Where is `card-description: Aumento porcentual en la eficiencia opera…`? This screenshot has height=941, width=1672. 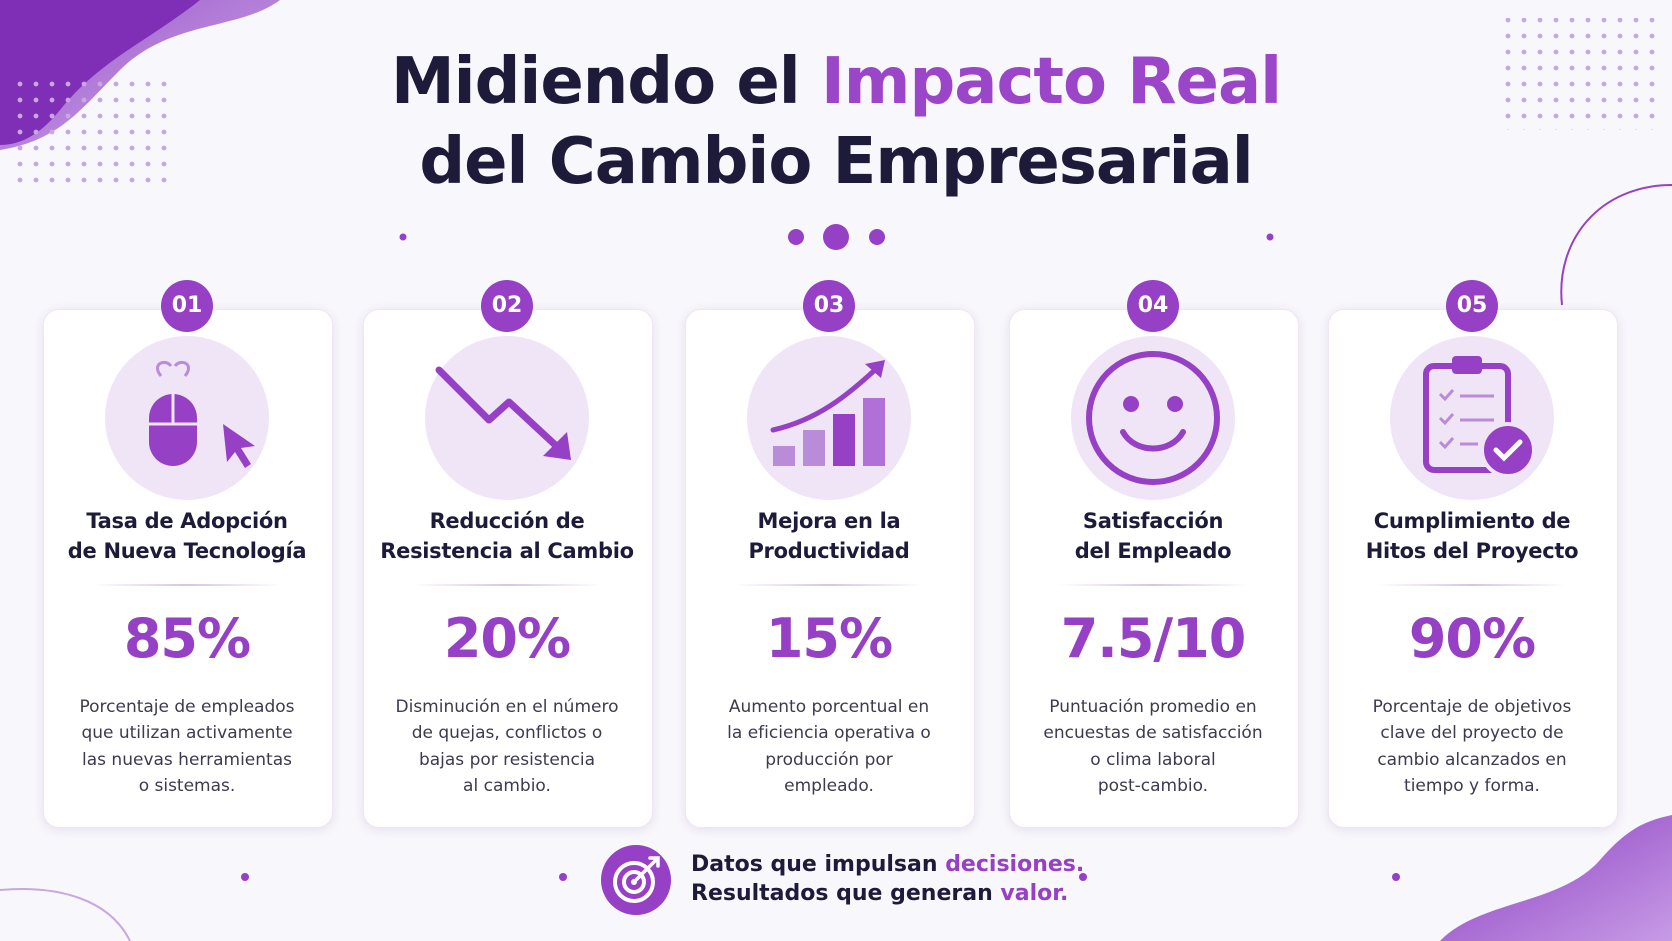 card-description: Aumento porcentual en la eficiencia opera… is located at coordinates (829, 746).